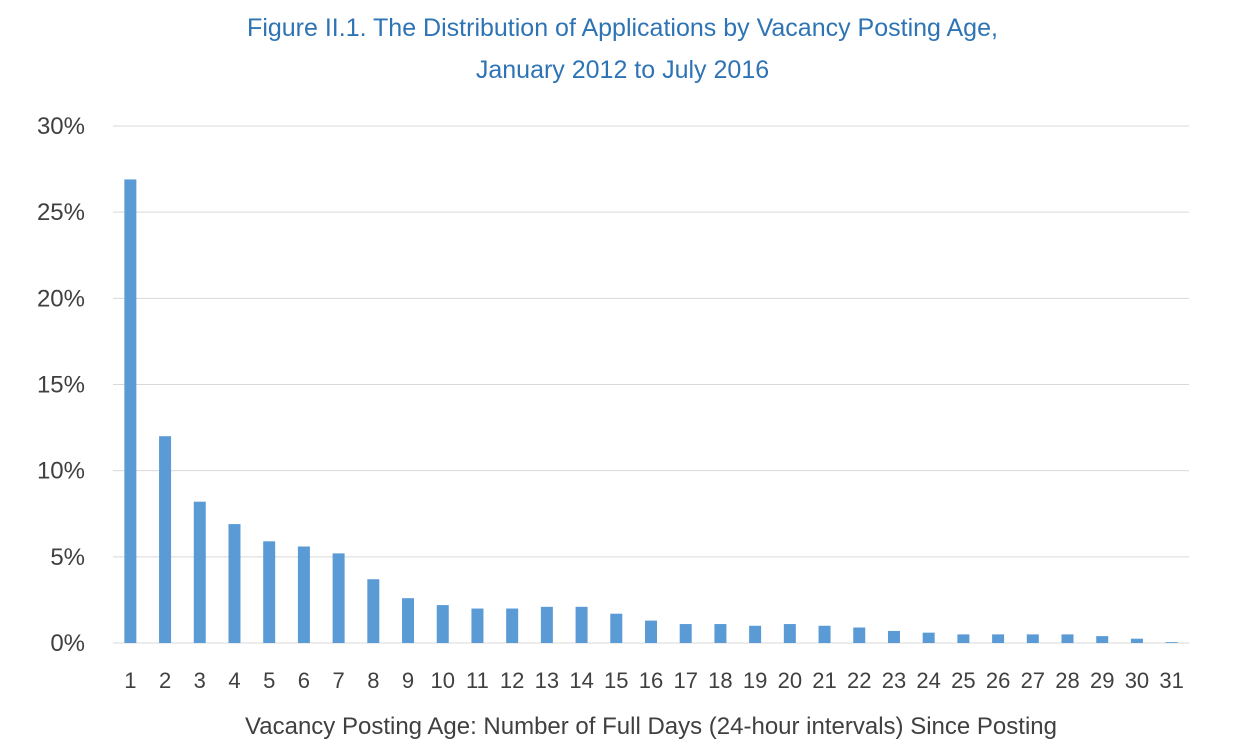  Describe the element at coordinates (790, 680) in the screenshot. I see `x-tick-label: 20` at that location.